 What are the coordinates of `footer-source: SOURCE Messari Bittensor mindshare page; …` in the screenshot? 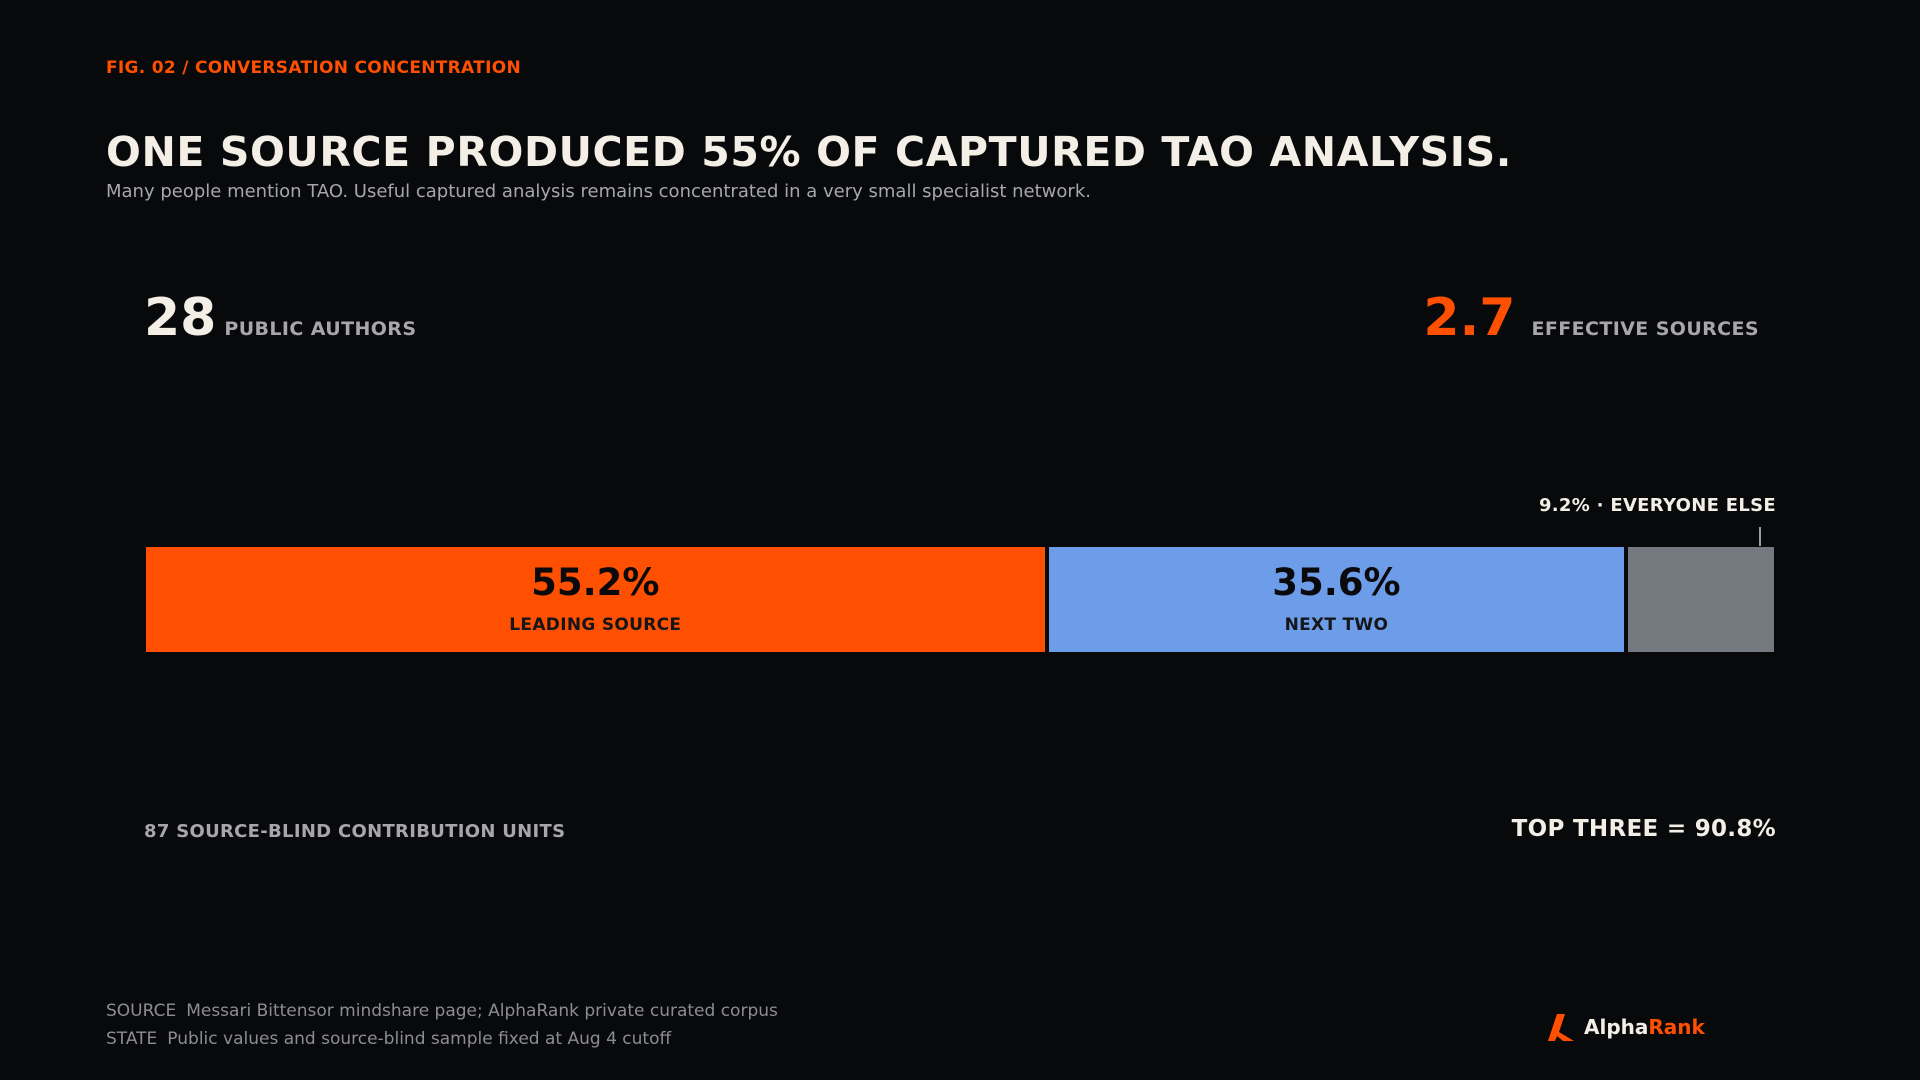 It's located at (442, 1011).